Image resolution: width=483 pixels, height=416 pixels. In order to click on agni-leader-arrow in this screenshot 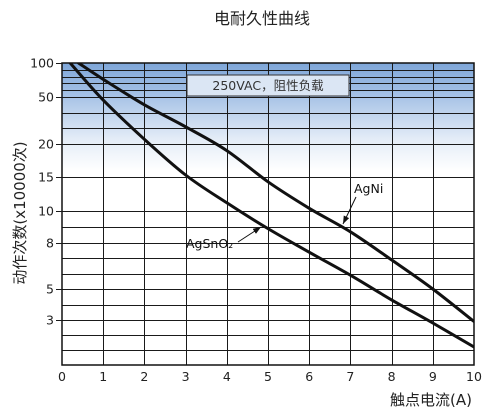, I will do `click(349, 210)`.